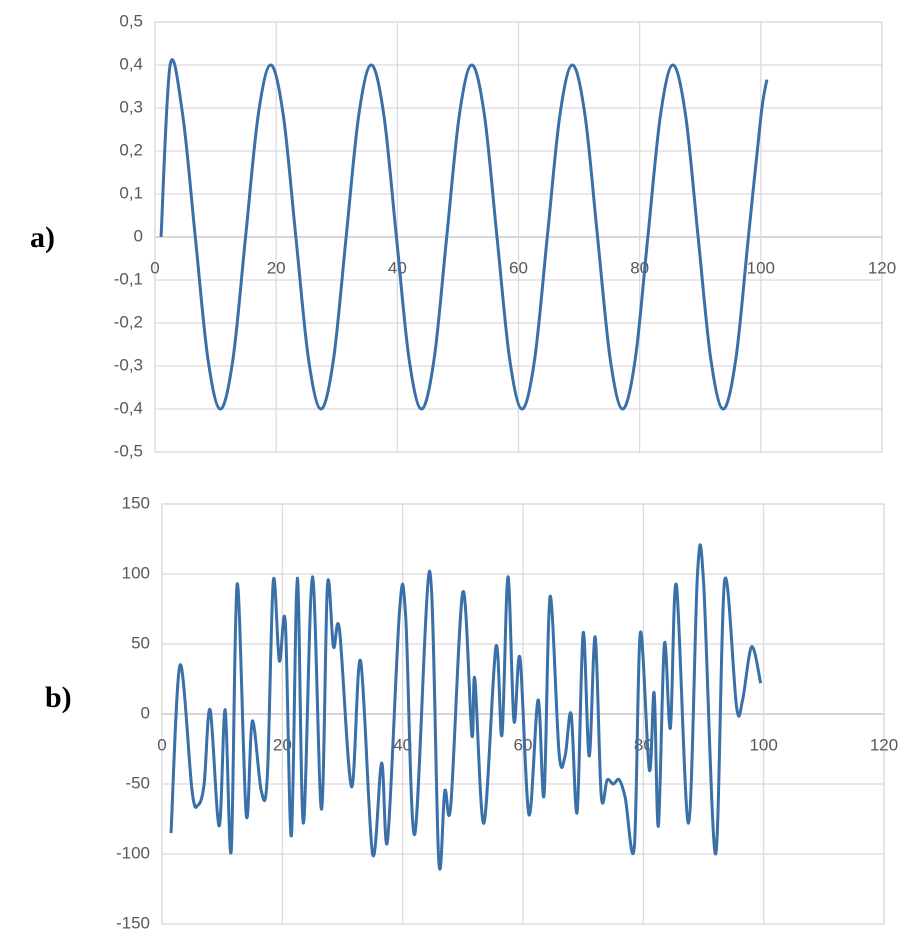 This screenshot has height=936, width=908. What do you see at coordinates (131, 20) in the screenshot?
I see `y-tick-label: 0,5` at bounding box center [131, 20].